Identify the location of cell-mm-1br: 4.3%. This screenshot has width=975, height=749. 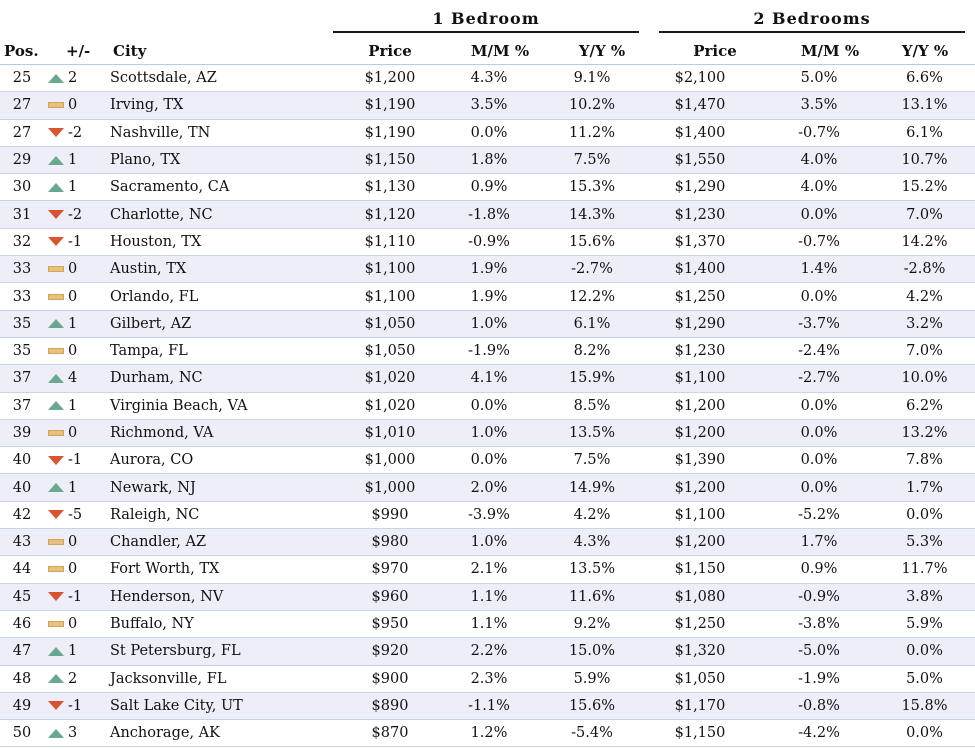
(489, 79).